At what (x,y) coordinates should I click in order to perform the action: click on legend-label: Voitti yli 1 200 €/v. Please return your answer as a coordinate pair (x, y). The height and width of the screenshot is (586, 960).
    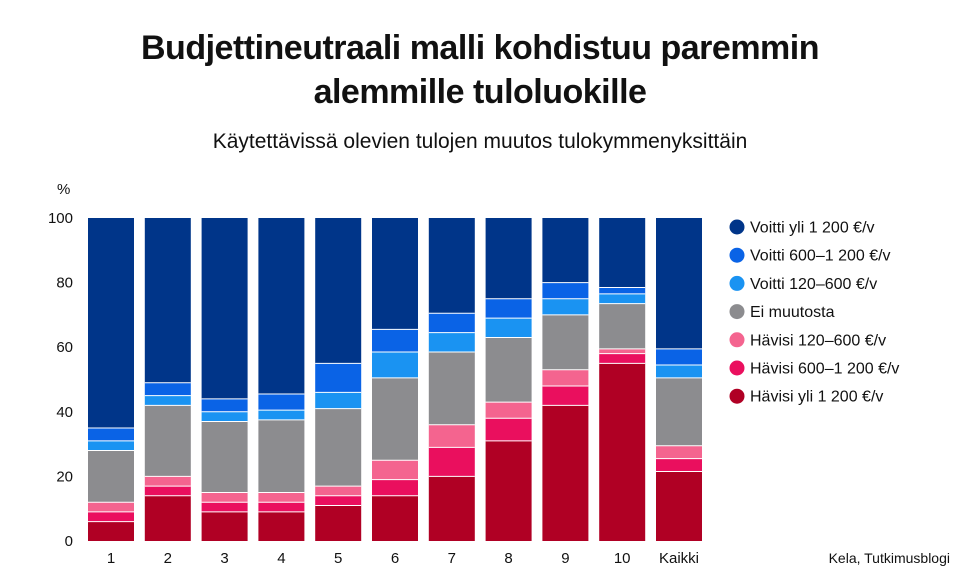
    Looking at the image, I should click on (812, 228).